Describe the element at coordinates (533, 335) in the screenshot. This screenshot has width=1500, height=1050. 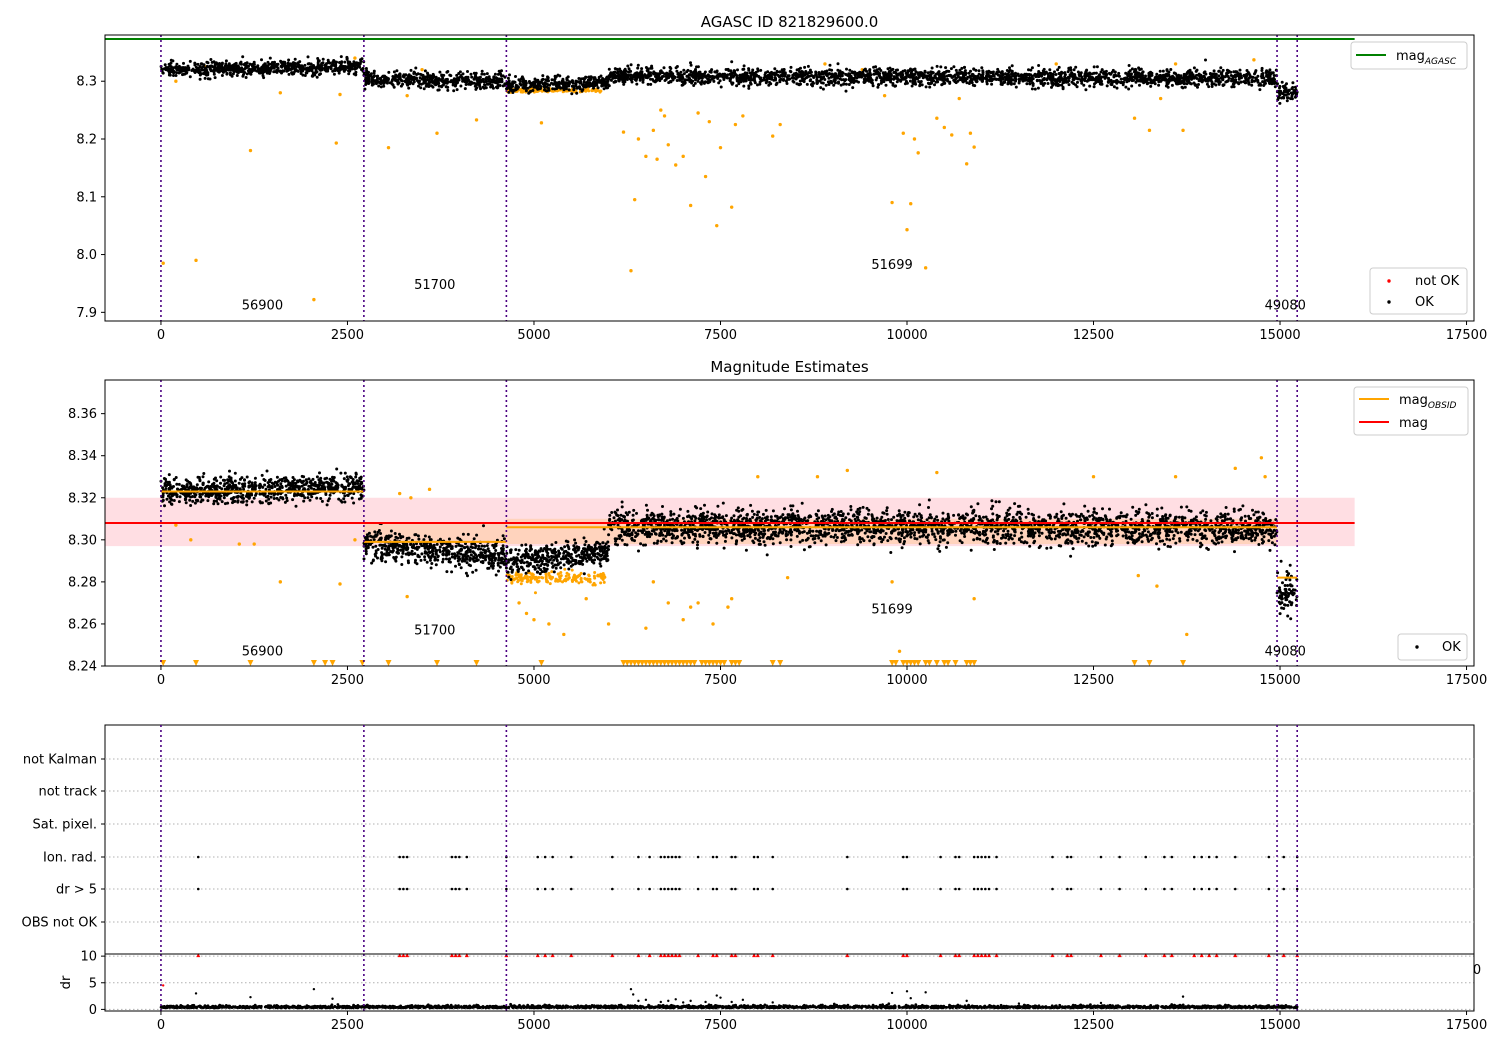
I see `x-tick-label: 5000` at that location.